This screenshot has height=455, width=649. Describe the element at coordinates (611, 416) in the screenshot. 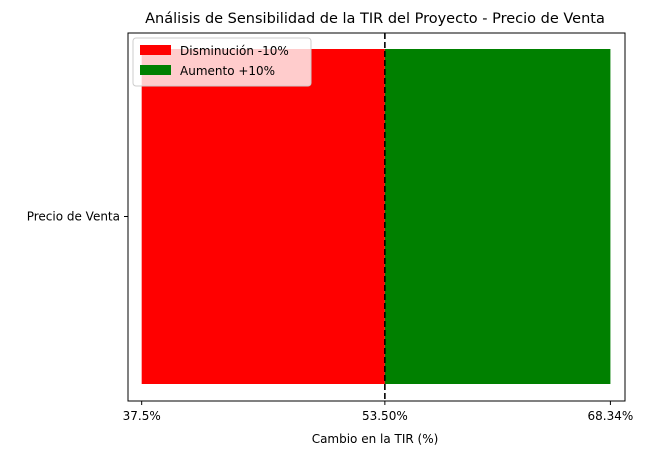

I see `x-tick-label: 68.34%` at that location.